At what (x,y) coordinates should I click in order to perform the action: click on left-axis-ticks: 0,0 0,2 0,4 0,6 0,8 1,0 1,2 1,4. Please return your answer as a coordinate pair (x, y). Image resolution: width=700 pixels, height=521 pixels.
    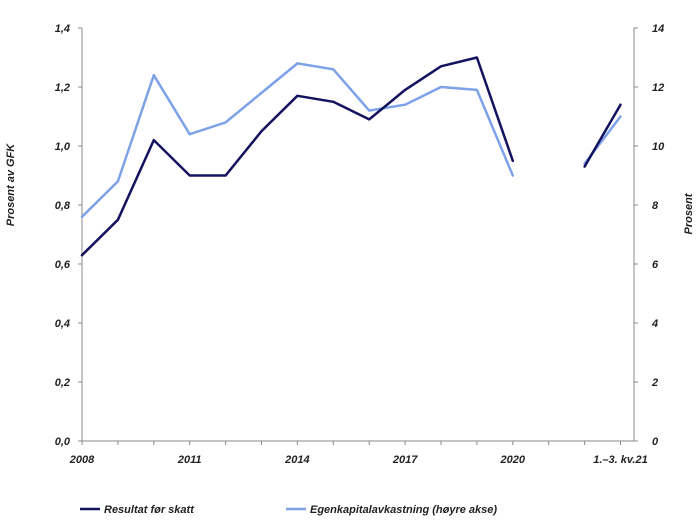
    Looking at the image, I should click on (68, 235).